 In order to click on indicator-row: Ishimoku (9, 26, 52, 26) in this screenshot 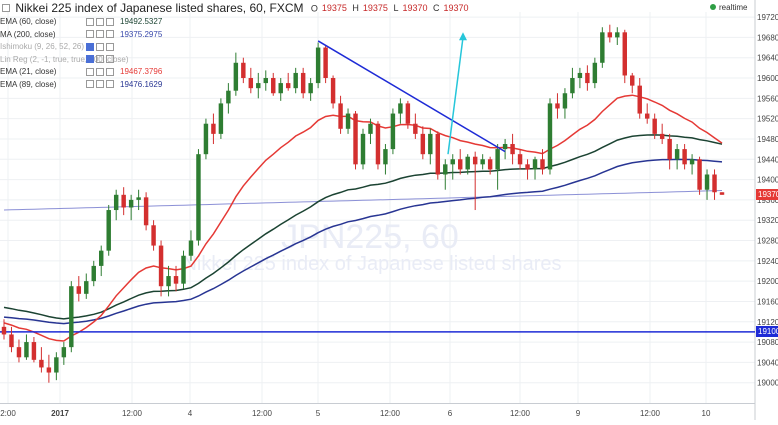, I will do `click(60, 48)`.